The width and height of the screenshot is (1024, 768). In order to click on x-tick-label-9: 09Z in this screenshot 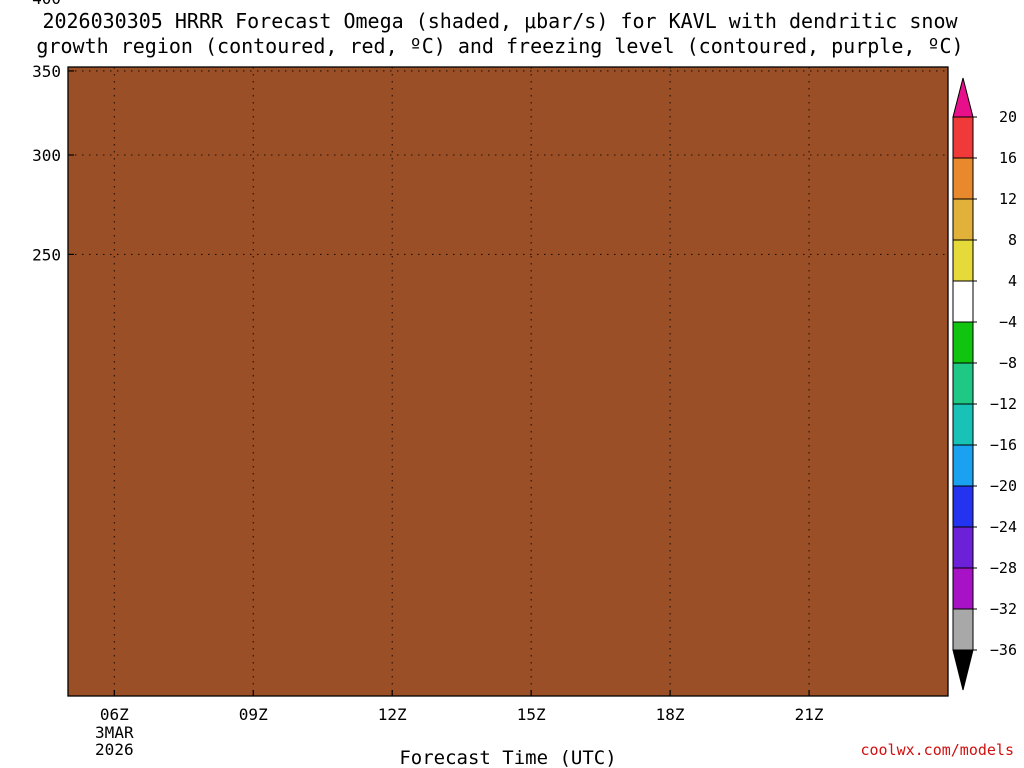, I will do `click(253, 714)`.